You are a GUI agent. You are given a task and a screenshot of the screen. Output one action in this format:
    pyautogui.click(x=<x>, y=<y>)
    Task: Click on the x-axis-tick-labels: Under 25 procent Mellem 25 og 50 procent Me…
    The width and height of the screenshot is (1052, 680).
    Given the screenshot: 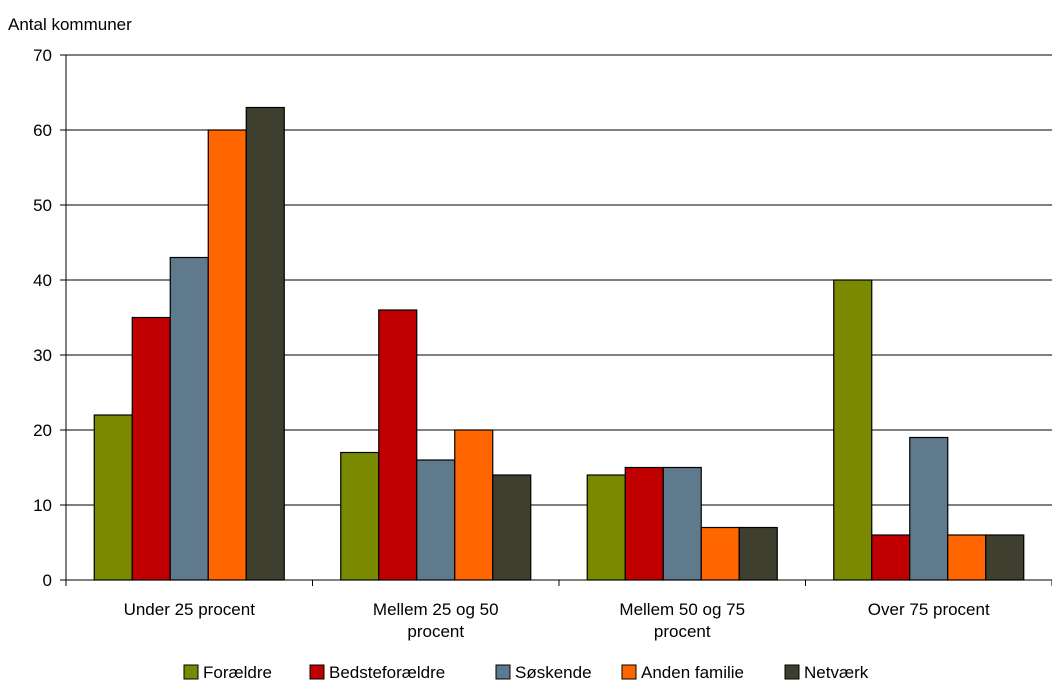 What is the action you would take?
    pyautogui.click(x=557, y=620)
    